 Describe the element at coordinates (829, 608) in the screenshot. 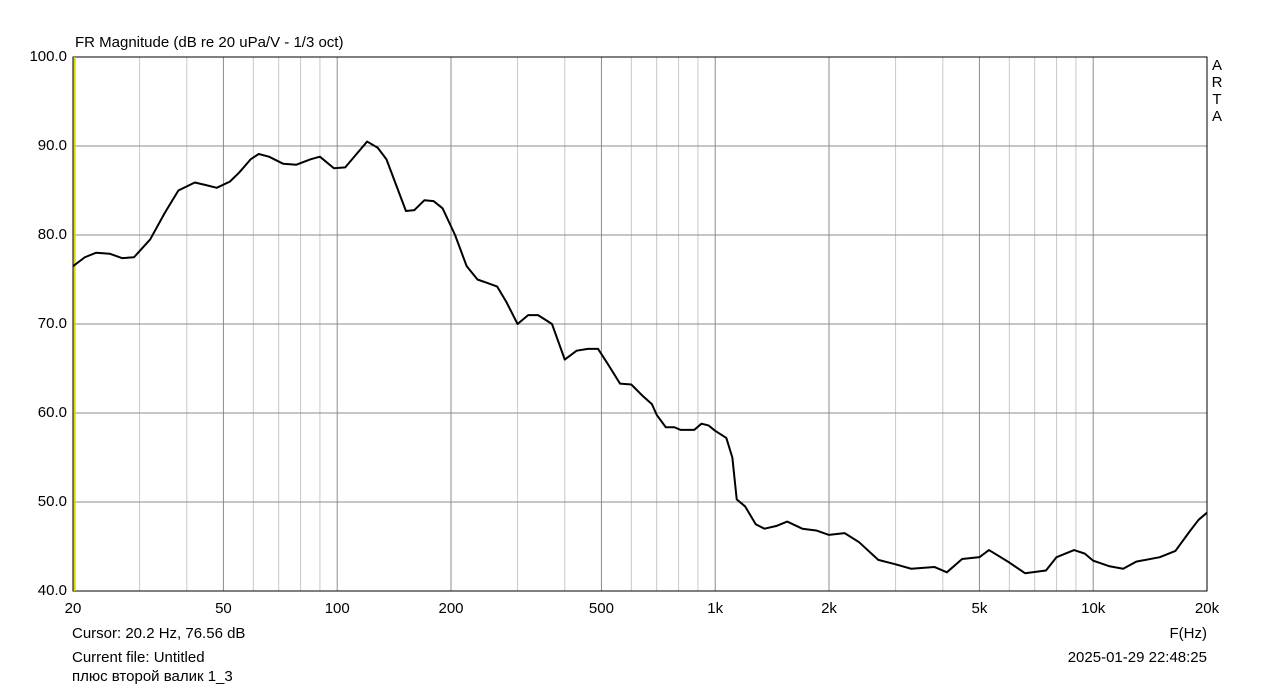

I see `x-tick-label: 2k` at that location.